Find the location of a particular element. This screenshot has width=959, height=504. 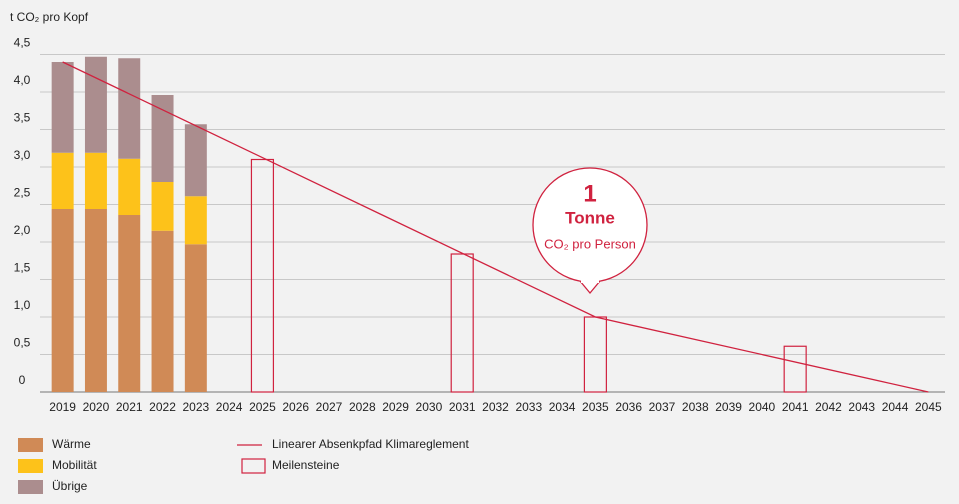

legend-label: Übrige is located at coordinates (70, 486).